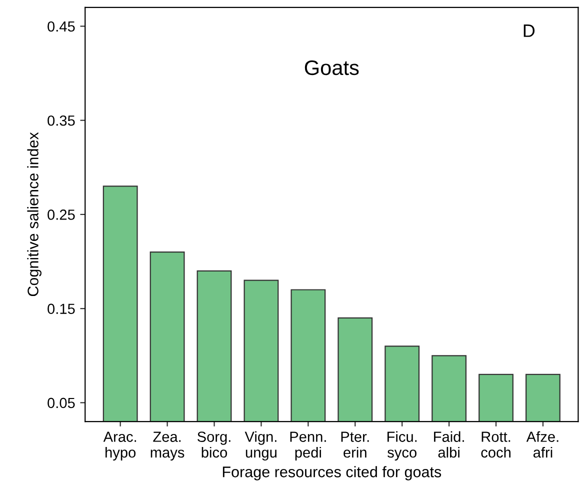 Image resolution: width=587 pixels, height=493 pixels. Describe the element at coordinates (495, 445) in the screenshot. I see `x-tick-label: Rott. coch` at that location.